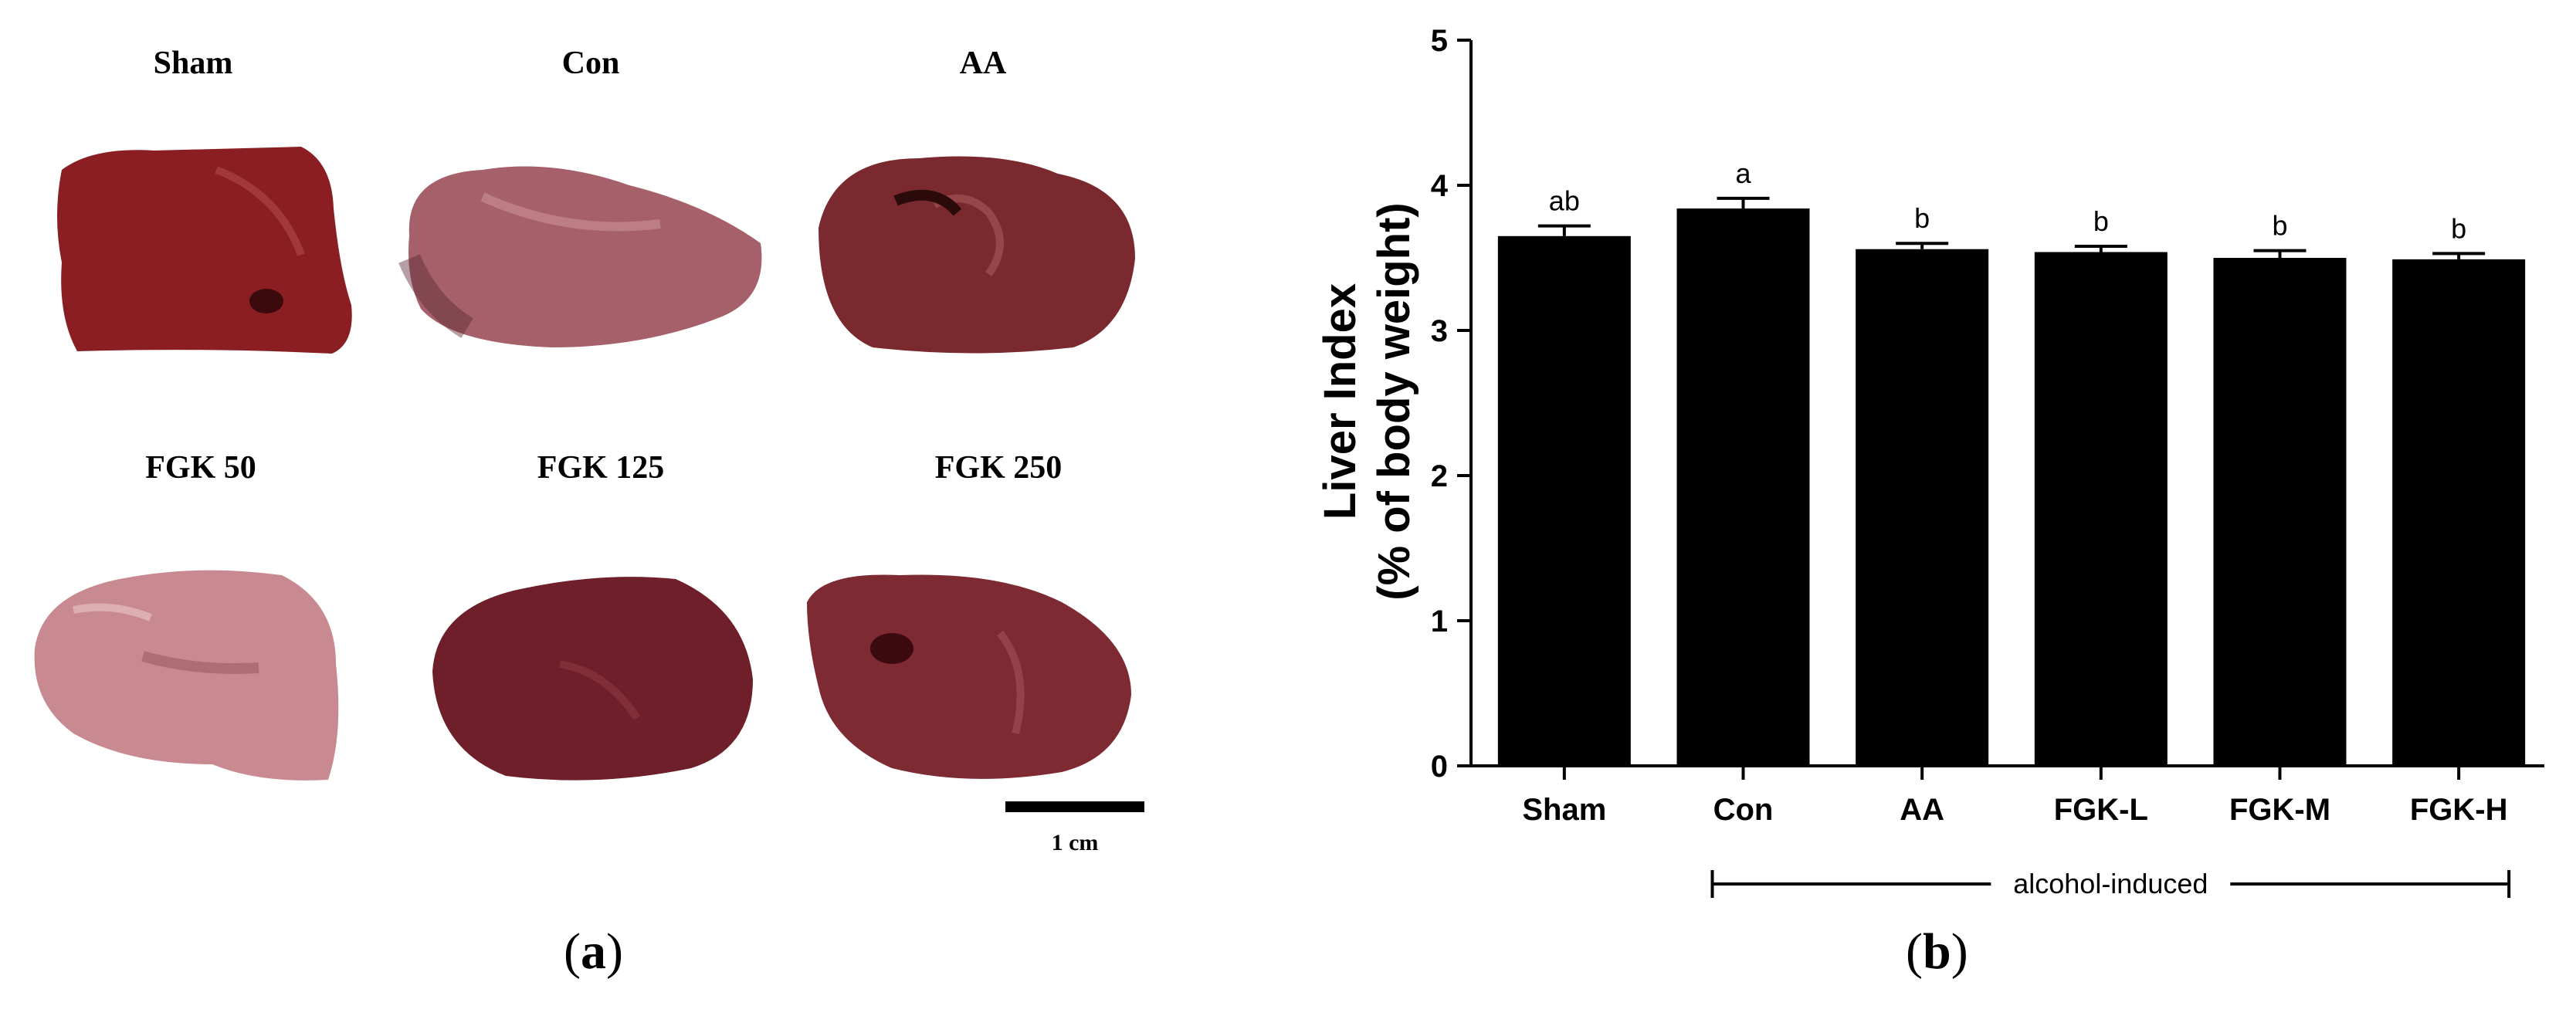  What do you see at coordinates (1439, 331) in the screenshot?
I see `y-tick-label: 3` at bounding box center [1439, 331].